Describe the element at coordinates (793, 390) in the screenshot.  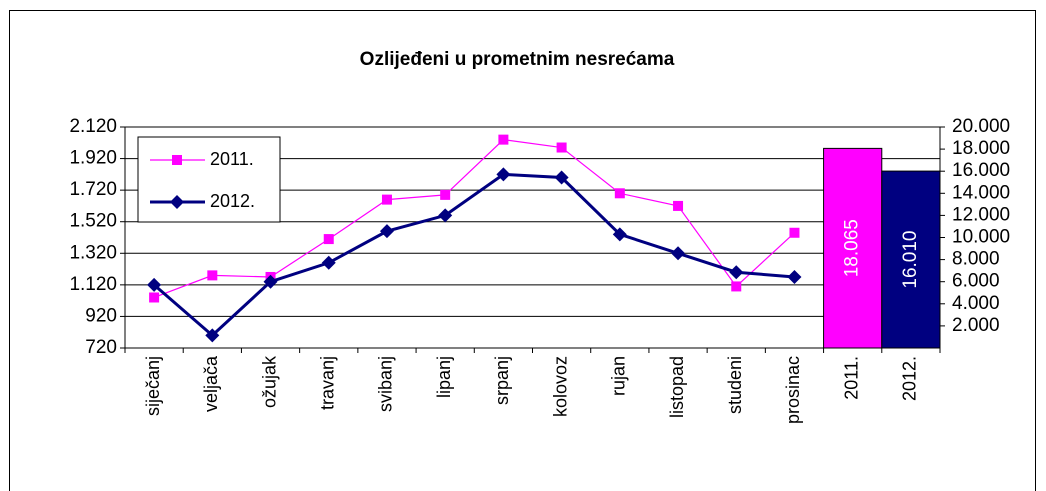
I see `x-tick-label: prosinac` at that location.